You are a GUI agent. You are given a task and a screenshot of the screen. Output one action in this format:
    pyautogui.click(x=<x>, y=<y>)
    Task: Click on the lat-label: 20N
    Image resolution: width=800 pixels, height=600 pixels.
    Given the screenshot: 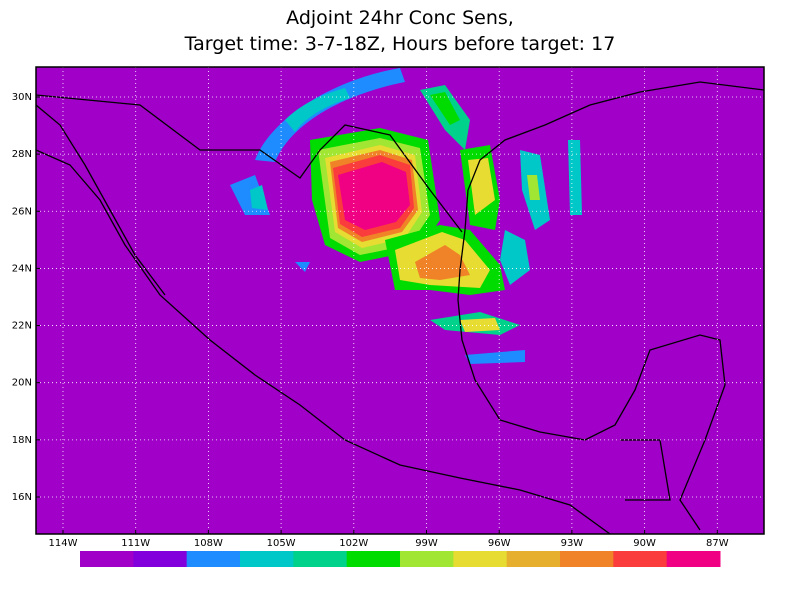 What is the action you would take?
    pyautogui.click(x=22, y=383)
    